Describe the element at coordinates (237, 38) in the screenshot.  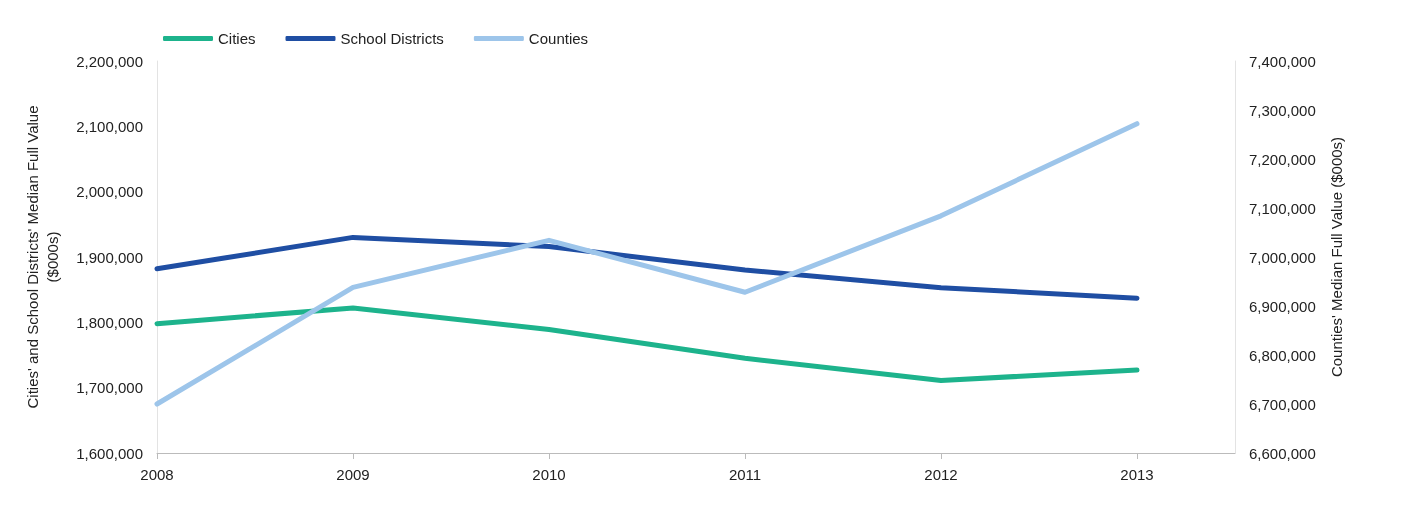
I see `legend-label: Cities` at that location.